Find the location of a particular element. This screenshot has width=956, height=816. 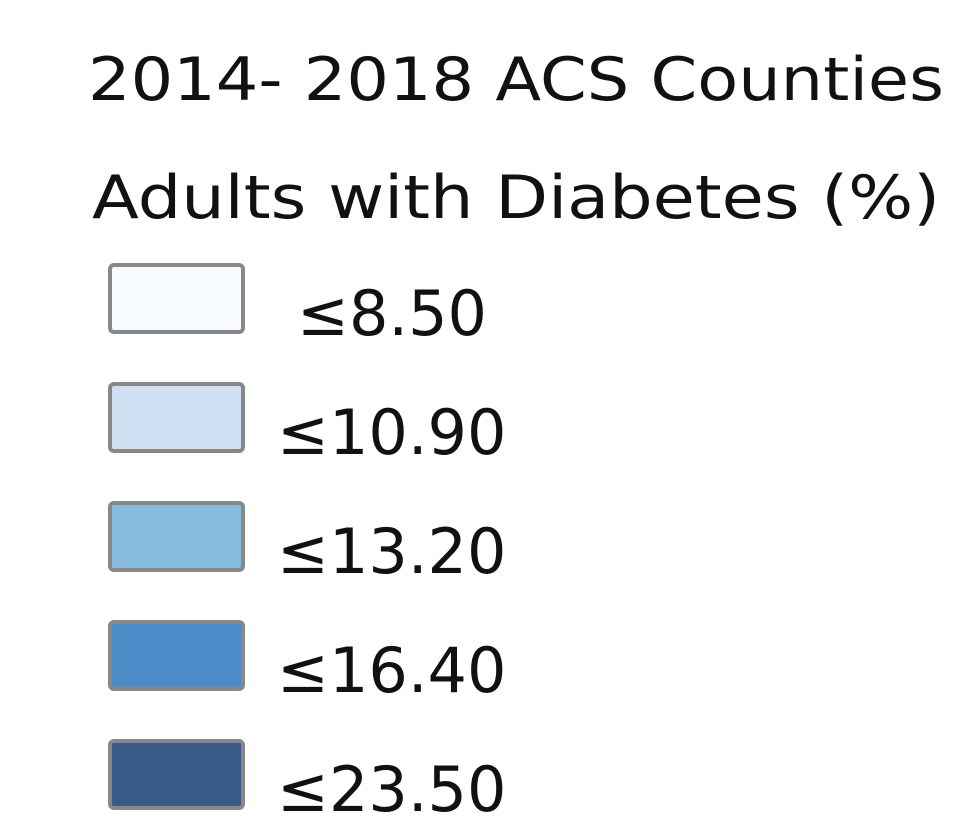

legend-label: ≤23.50 is located at coordinates (391, 784).